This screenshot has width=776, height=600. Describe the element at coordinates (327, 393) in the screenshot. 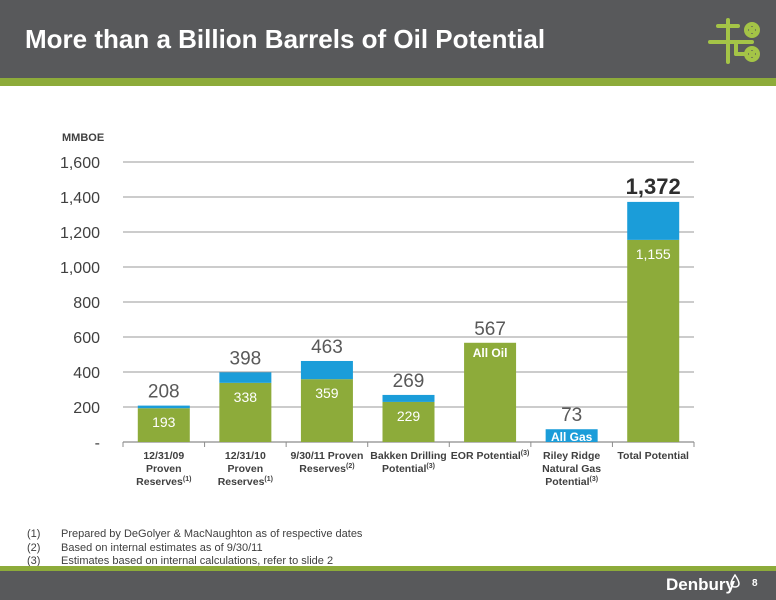

I see `bar-inner-label: 359` at that location.